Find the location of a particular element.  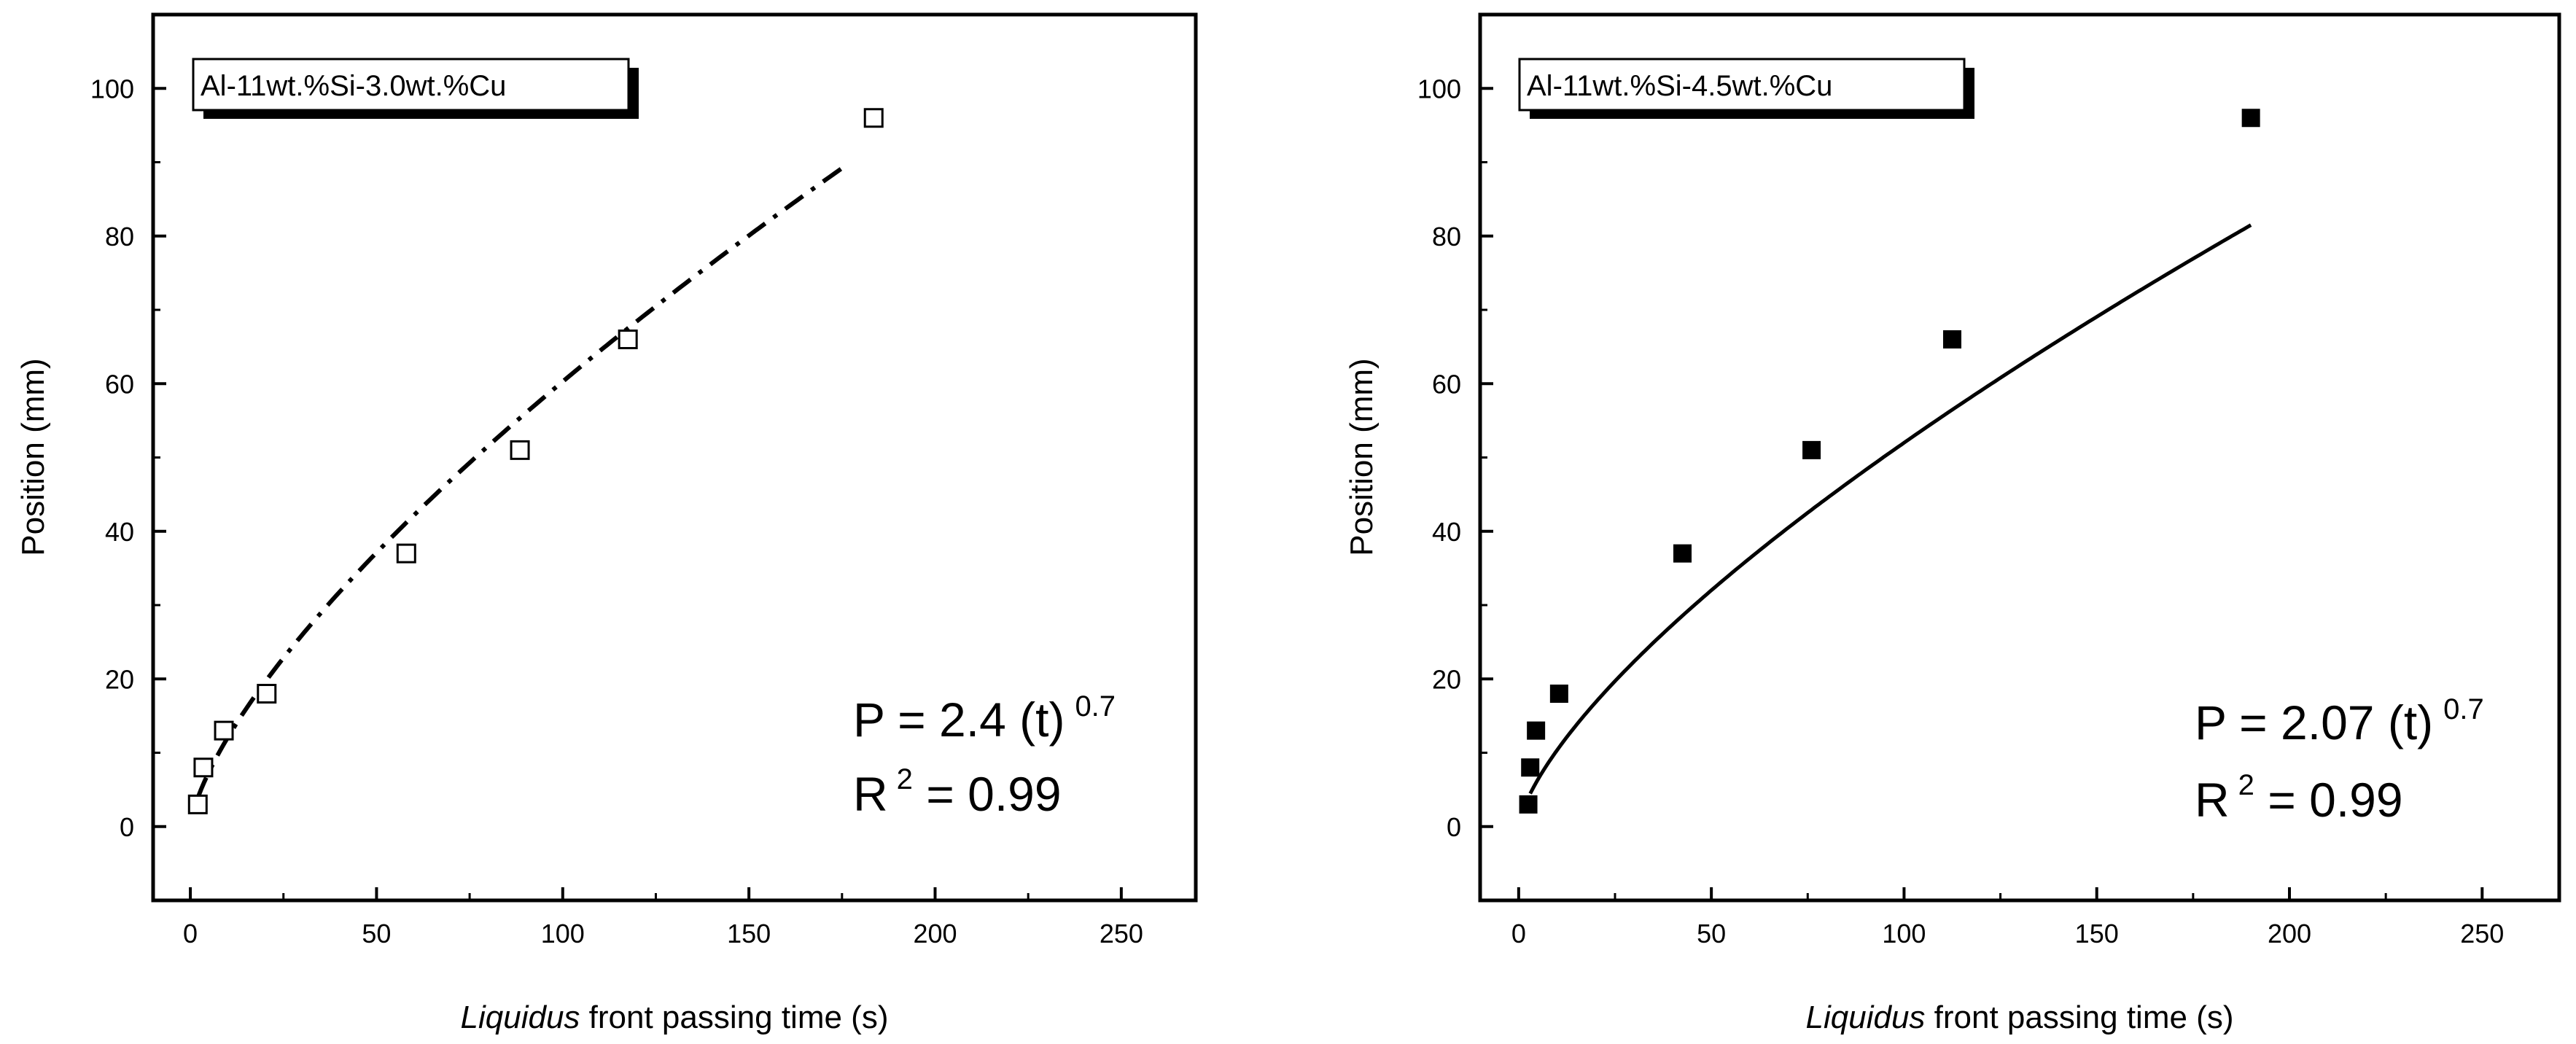

legend-label: Al-11wt.%Si-3.0wt.%Cu is located at coordinates (353, 86).